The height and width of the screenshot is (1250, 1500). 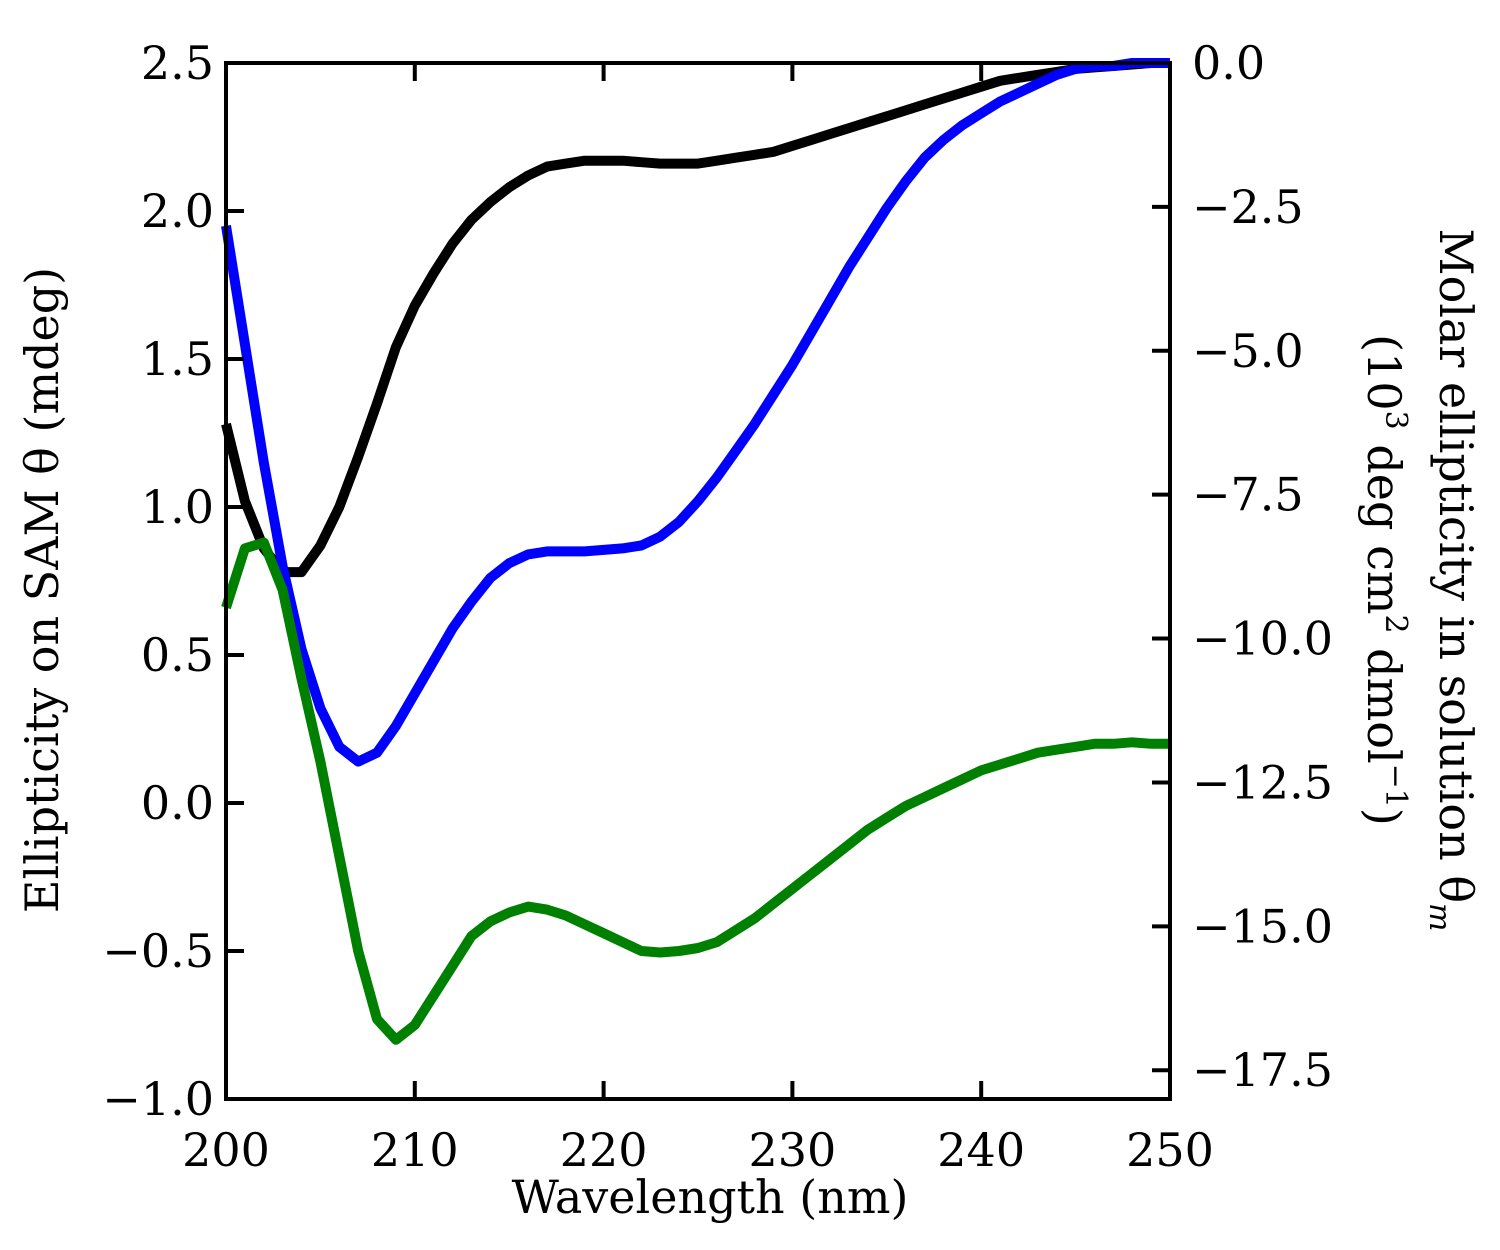 I want to click on y-left-tick-label: 1.0, so click(x=177, y=507).